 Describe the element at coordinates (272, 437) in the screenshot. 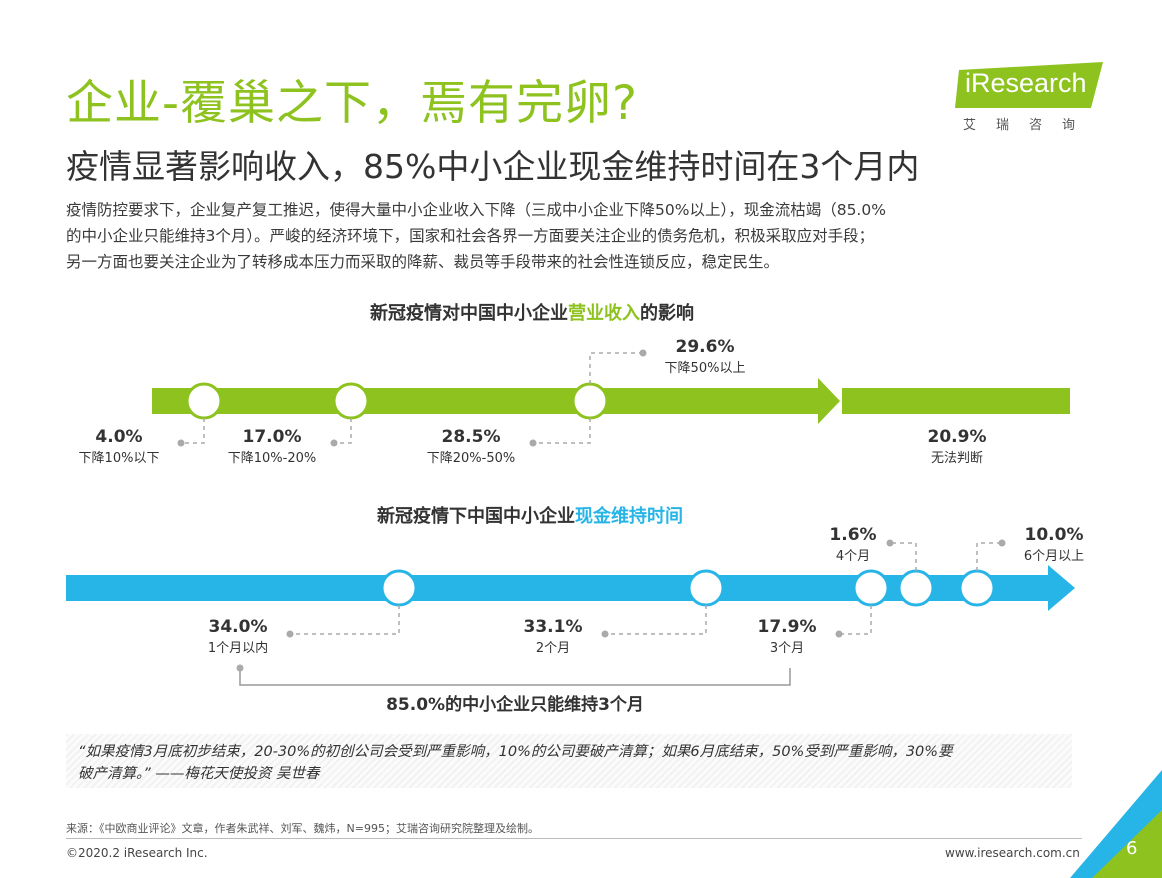

I see `chart1-value-1: 17.0%` at that location.